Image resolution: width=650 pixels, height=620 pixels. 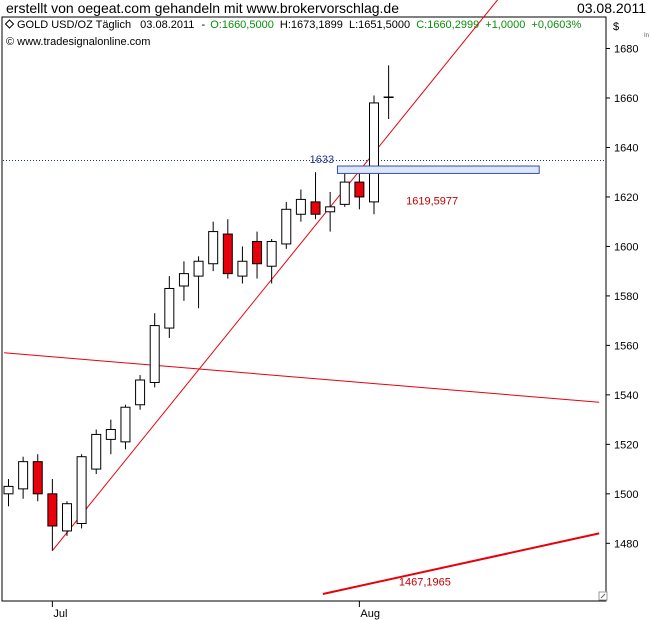 I want to click on falling-line-line, so click(x=302, y=377).